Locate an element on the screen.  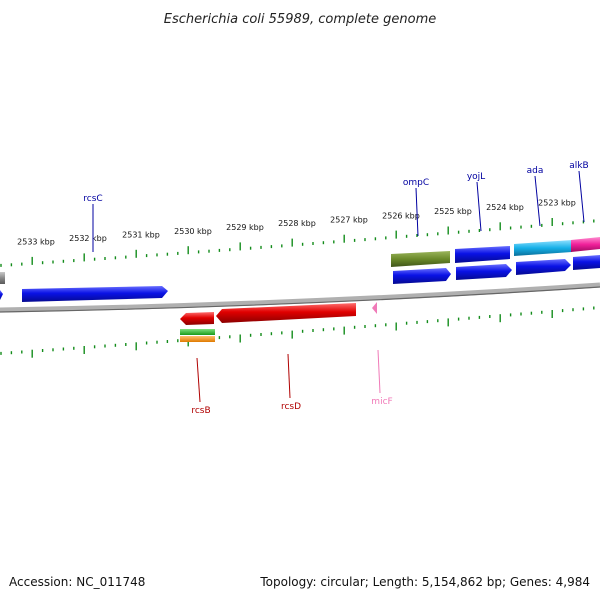
gene-label-yojL: yojL is located at coordinates (476, 177).